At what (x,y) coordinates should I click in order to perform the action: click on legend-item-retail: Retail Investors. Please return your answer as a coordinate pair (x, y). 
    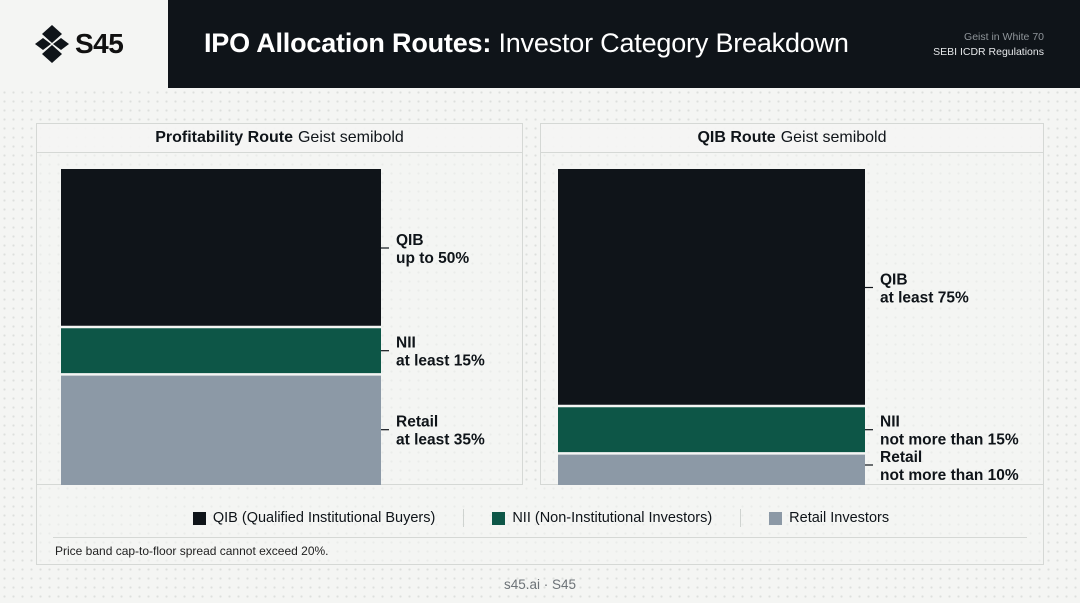
    Looking at the image, I should click on (829, 518).